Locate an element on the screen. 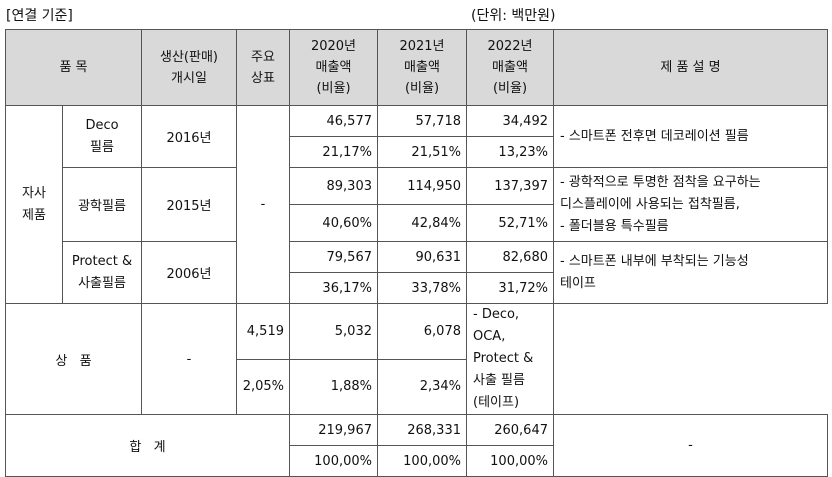  ratio-2021: 21,51% is located at coordinates (422, 152).